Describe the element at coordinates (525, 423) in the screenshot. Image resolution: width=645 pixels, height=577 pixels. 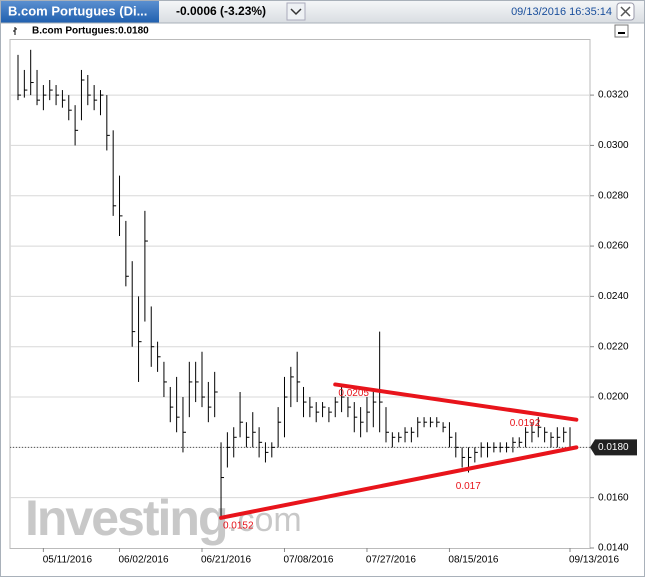
I see `annotation: 0.0192` at that location.